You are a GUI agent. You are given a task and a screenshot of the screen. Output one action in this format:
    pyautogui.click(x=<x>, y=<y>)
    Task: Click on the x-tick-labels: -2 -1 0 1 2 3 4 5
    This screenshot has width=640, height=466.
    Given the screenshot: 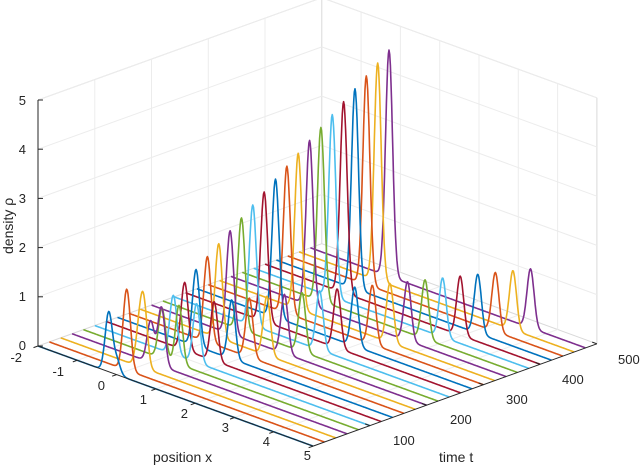 What is the action you would take?
    pyautogui.click(x=160, y=406)
    